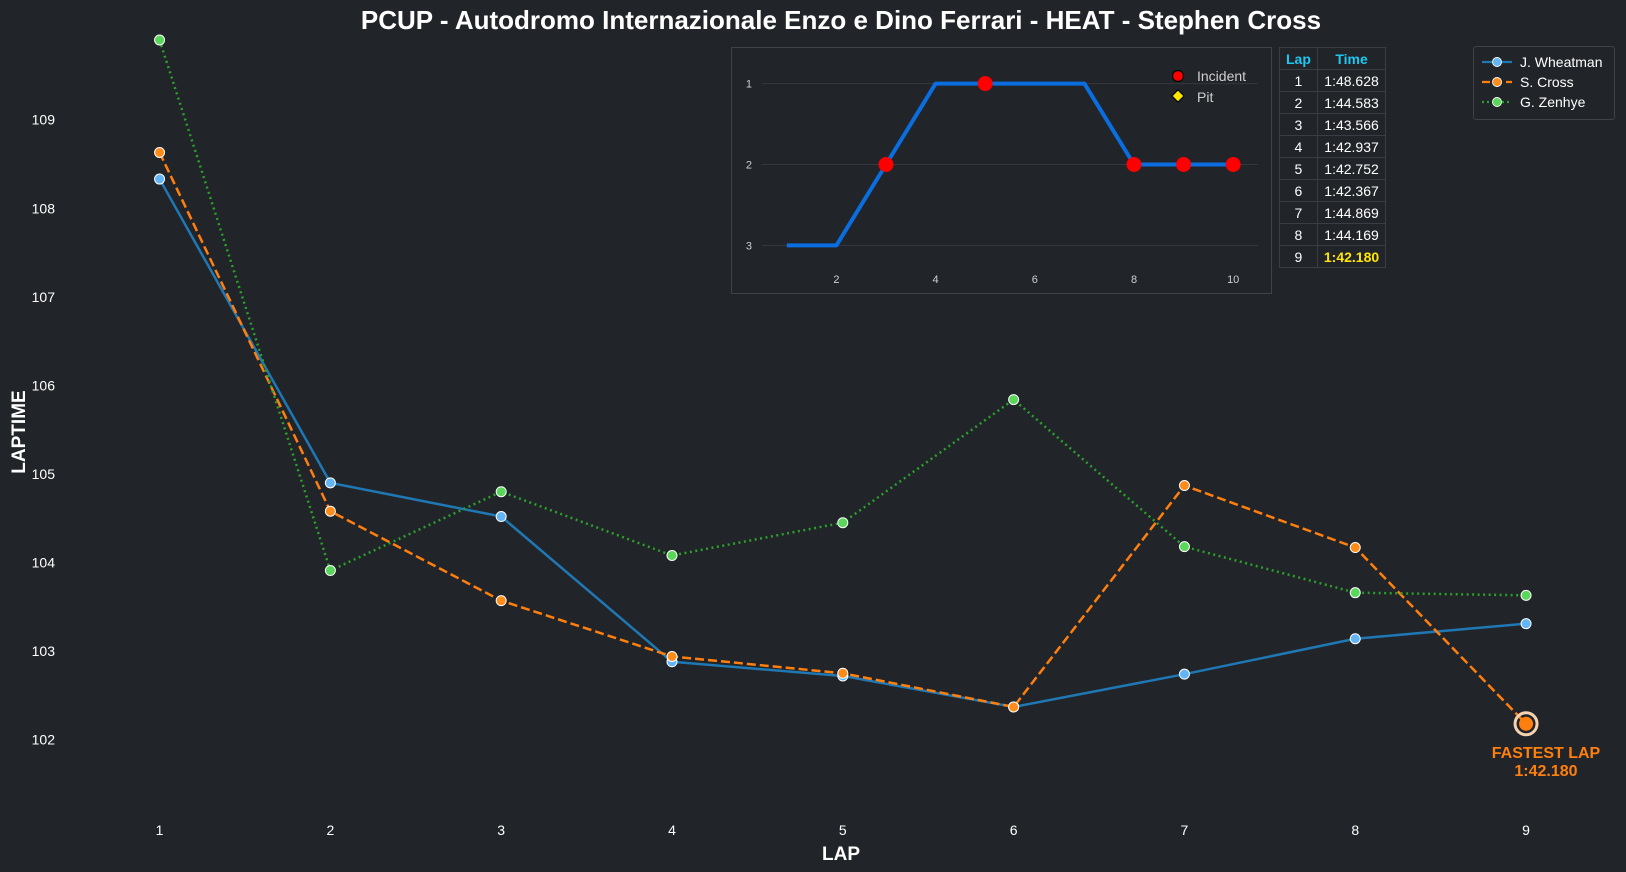 The image size is (1626, 872). Describe the element at coordinates (1298, 212) in the screenshot. I see `lap-number-cell: 7` at that location.